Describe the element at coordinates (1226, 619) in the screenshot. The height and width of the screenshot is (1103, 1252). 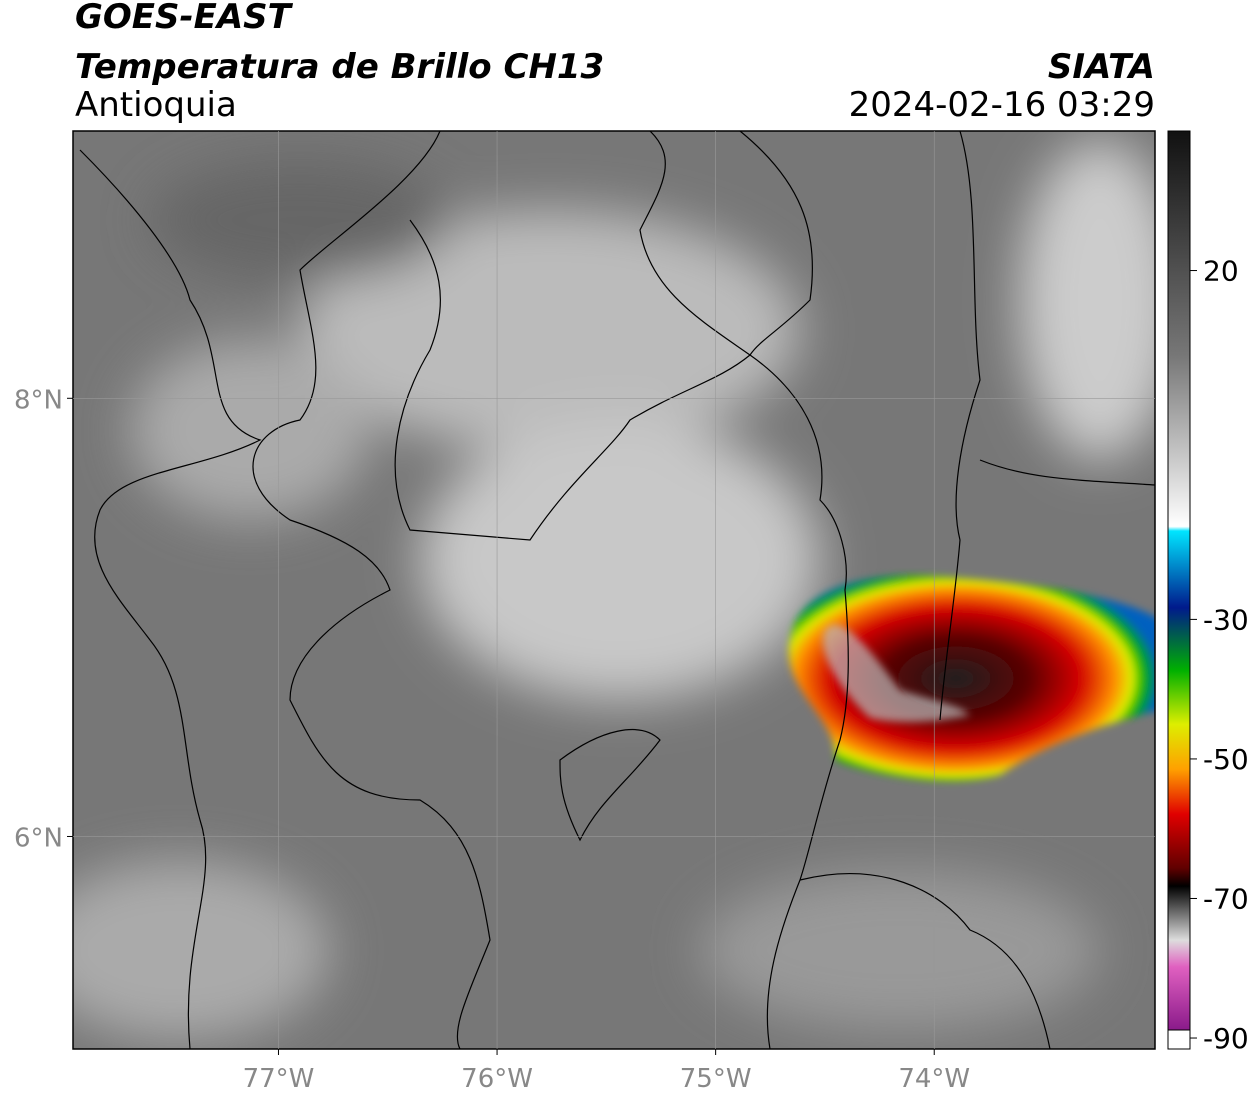
I see `colorbar-label: -30` at that location.